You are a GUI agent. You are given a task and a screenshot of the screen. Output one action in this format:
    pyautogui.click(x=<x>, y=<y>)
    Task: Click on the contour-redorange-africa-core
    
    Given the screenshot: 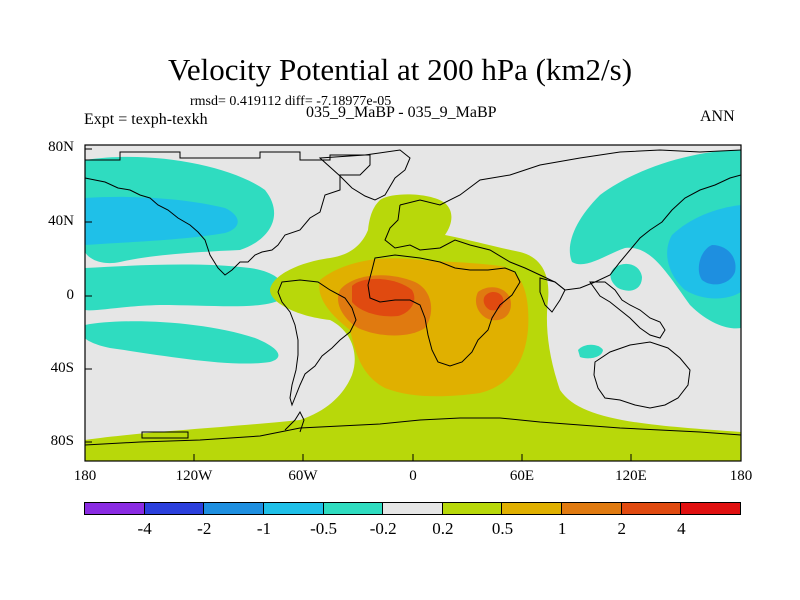 What is the action you would take?
    pyautogui.click(x=383, y=297)
    